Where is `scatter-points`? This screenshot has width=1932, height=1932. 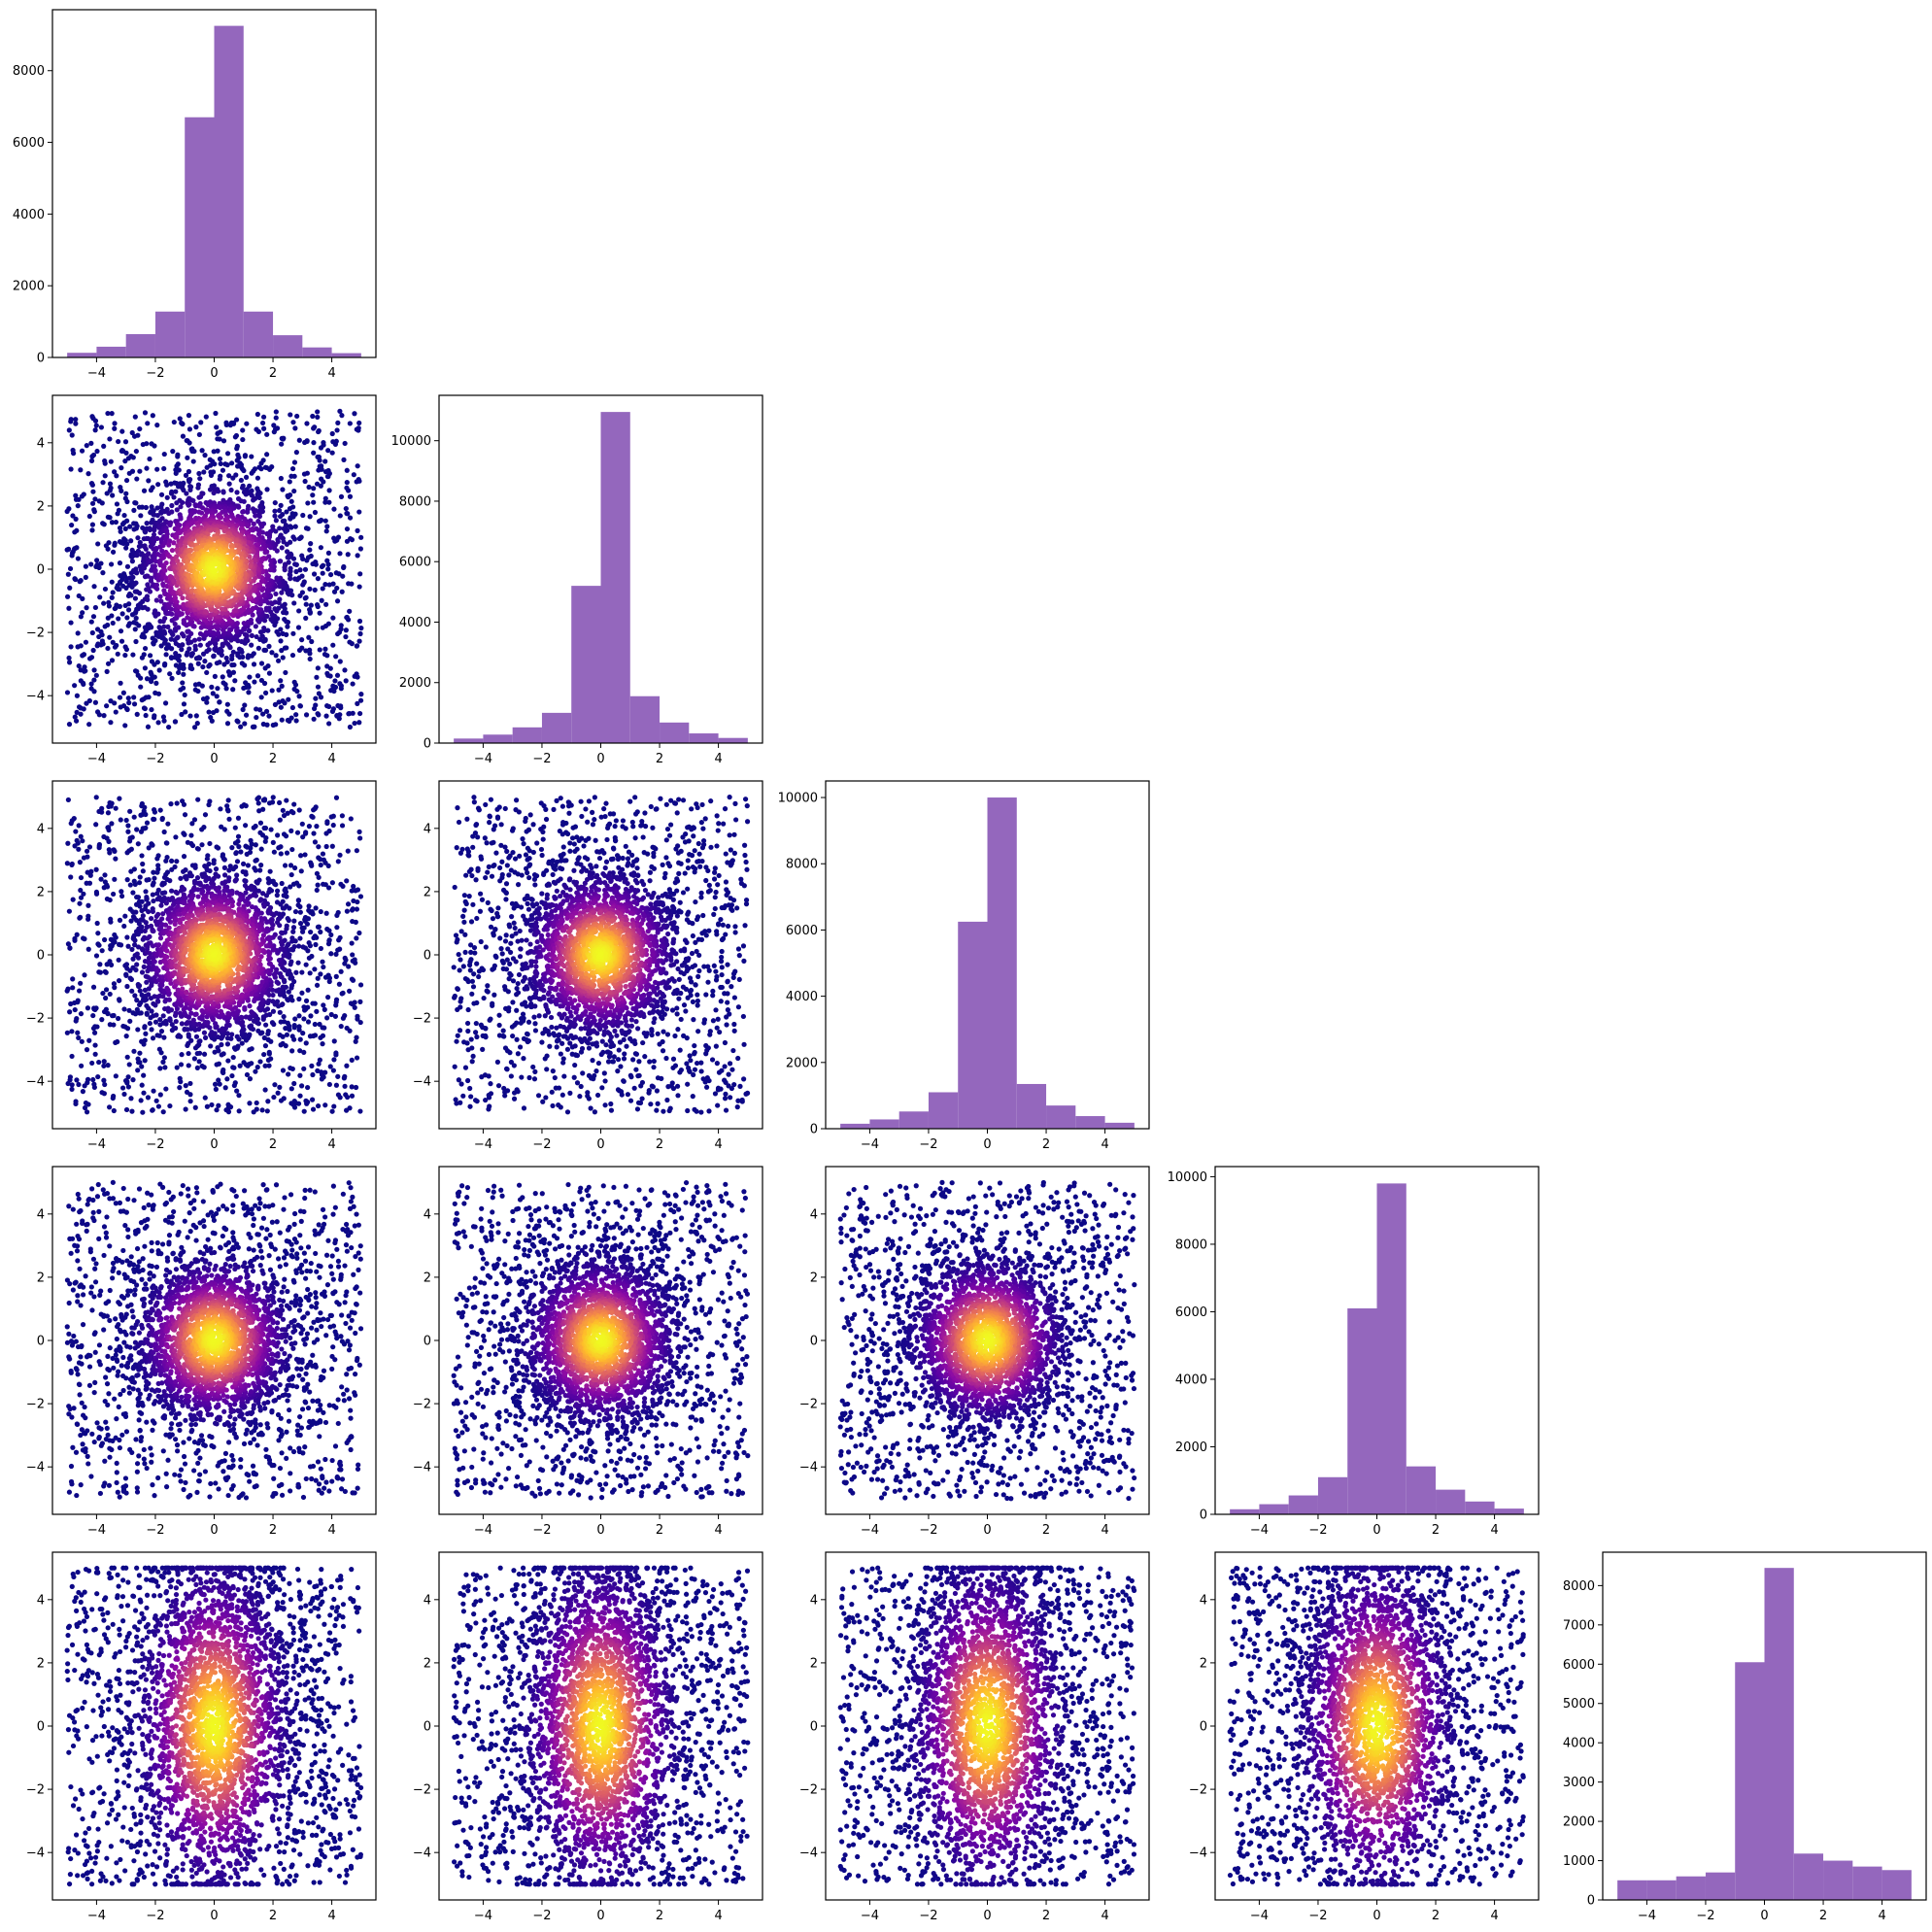
scatter-points is located at coordinates (214, 955).